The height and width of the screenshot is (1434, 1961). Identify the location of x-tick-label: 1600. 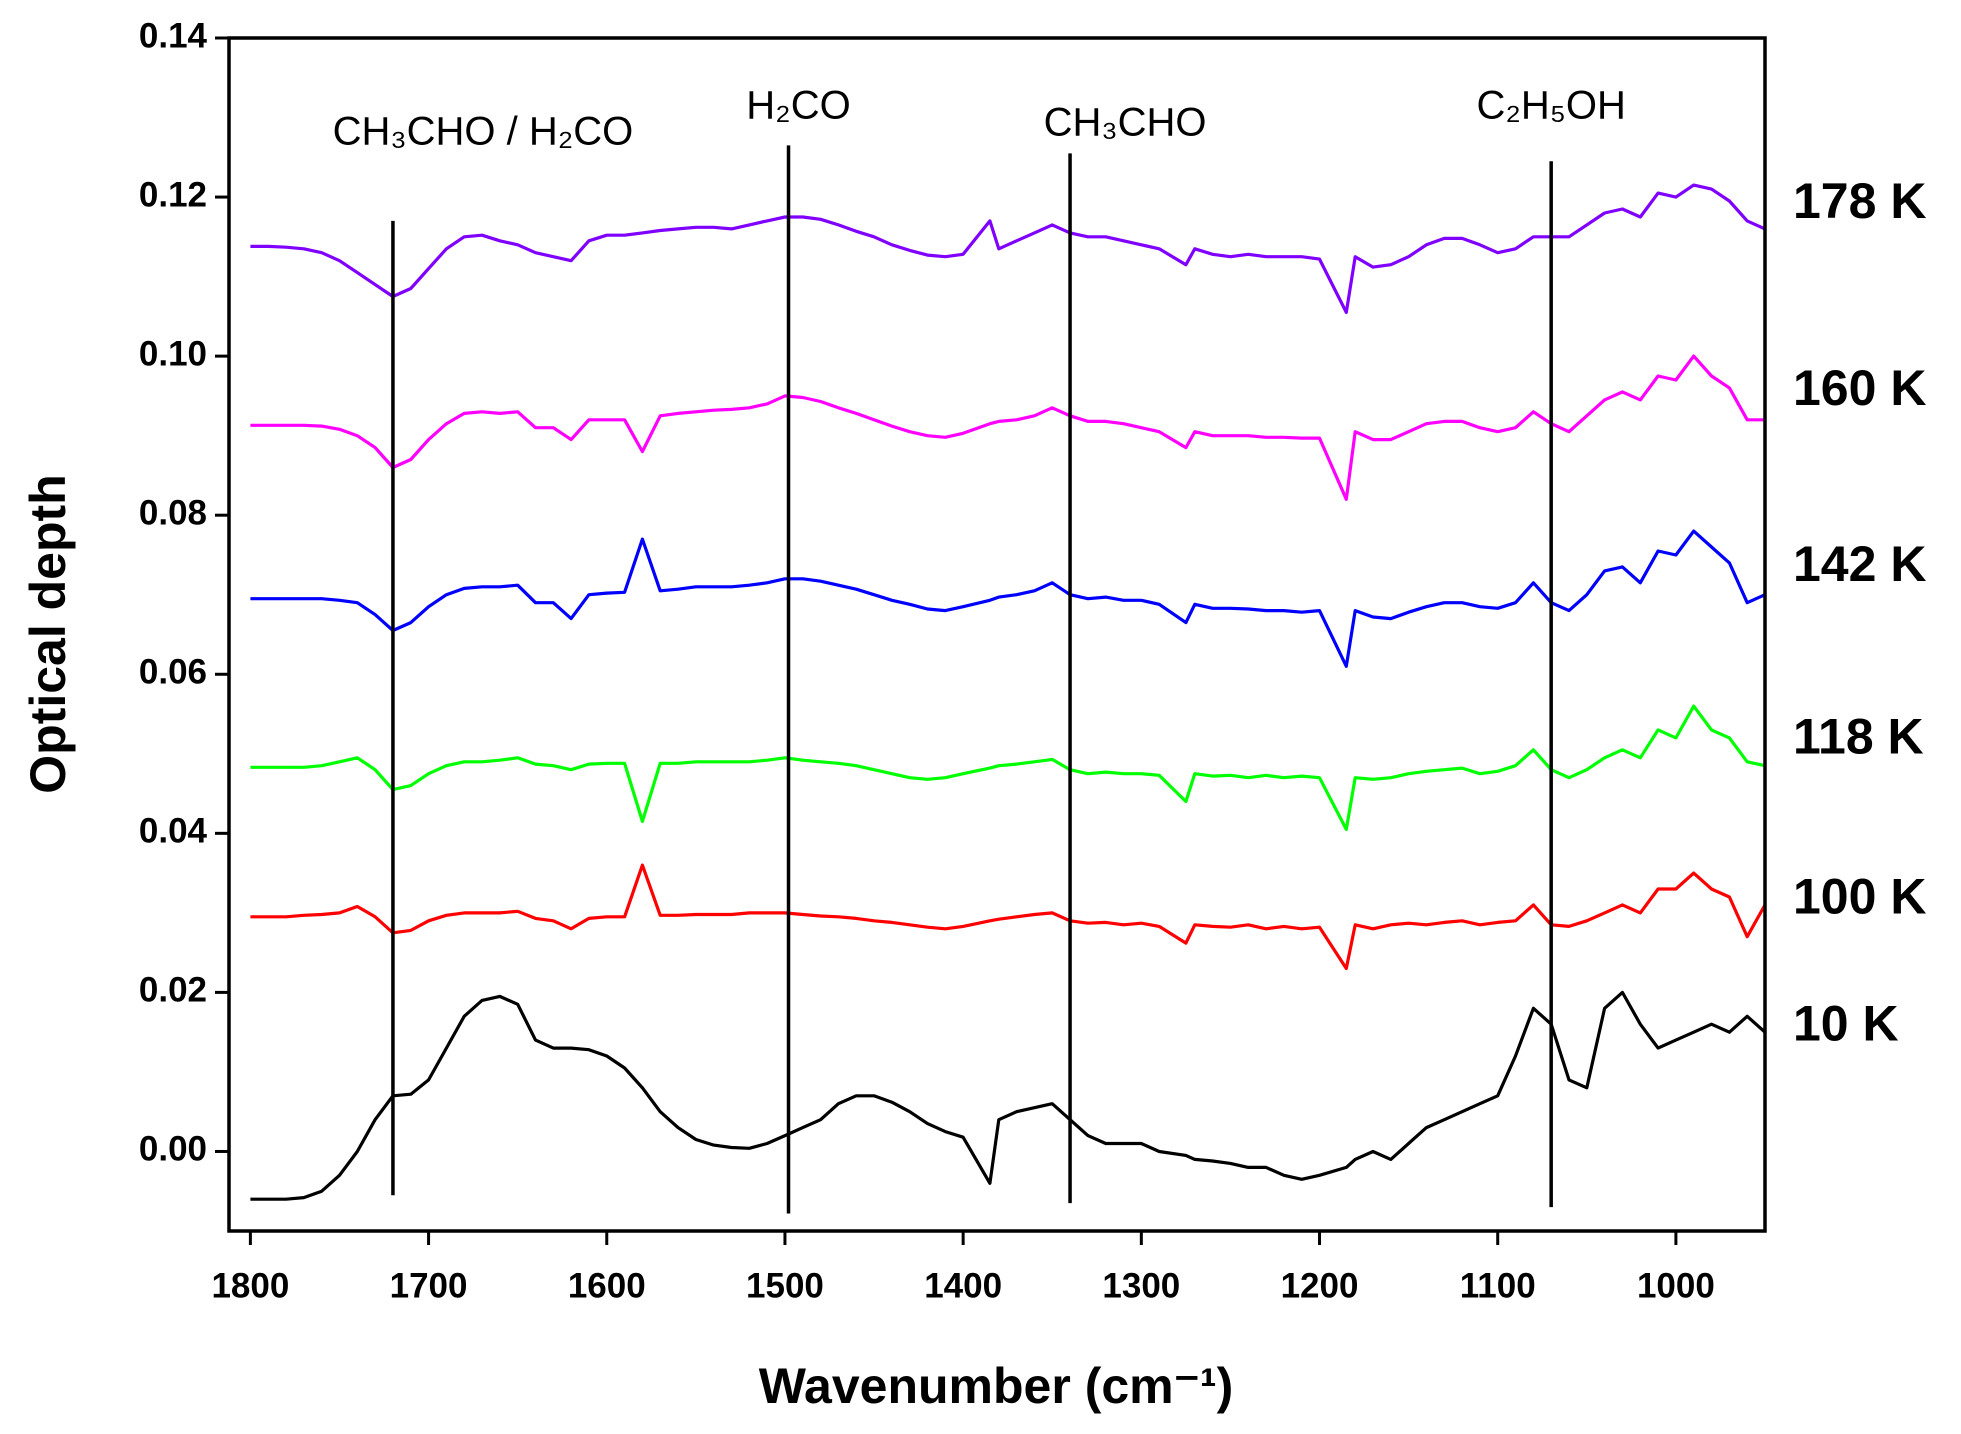
(607, 1285).